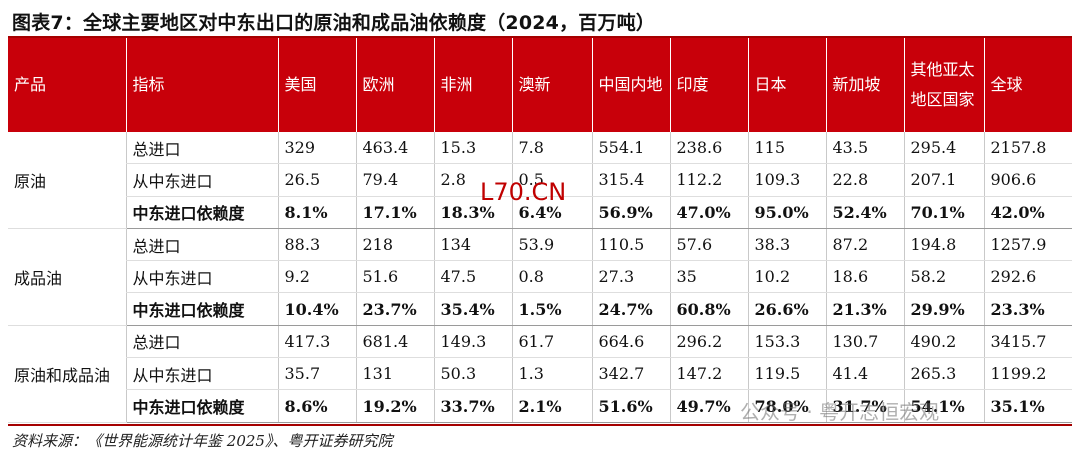 This screenshot has height=455, width=1080. I want to click on value-cell: 110.5, so click(630, 245).